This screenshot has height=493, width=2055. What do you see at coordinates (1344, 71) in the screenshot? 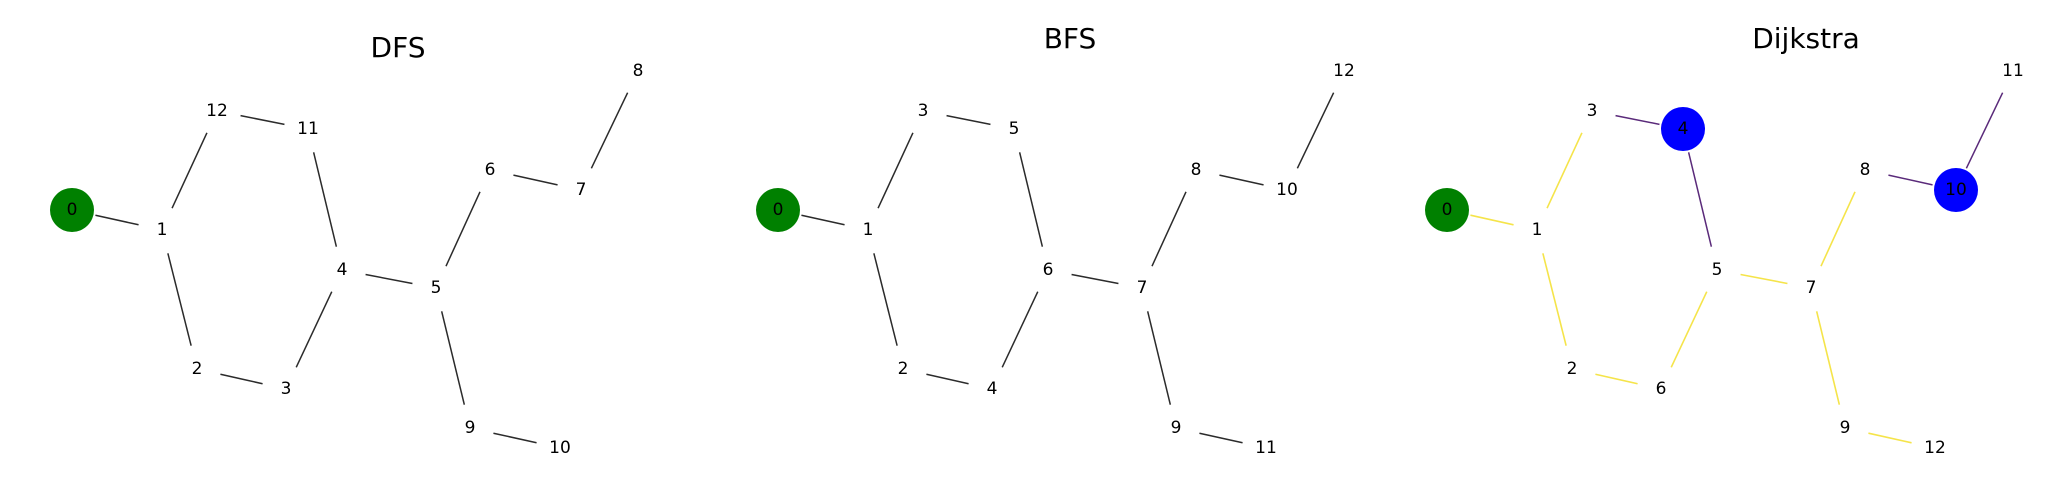
I see `node-label-bfs-12: 12` at bounding box center [1344, 71].